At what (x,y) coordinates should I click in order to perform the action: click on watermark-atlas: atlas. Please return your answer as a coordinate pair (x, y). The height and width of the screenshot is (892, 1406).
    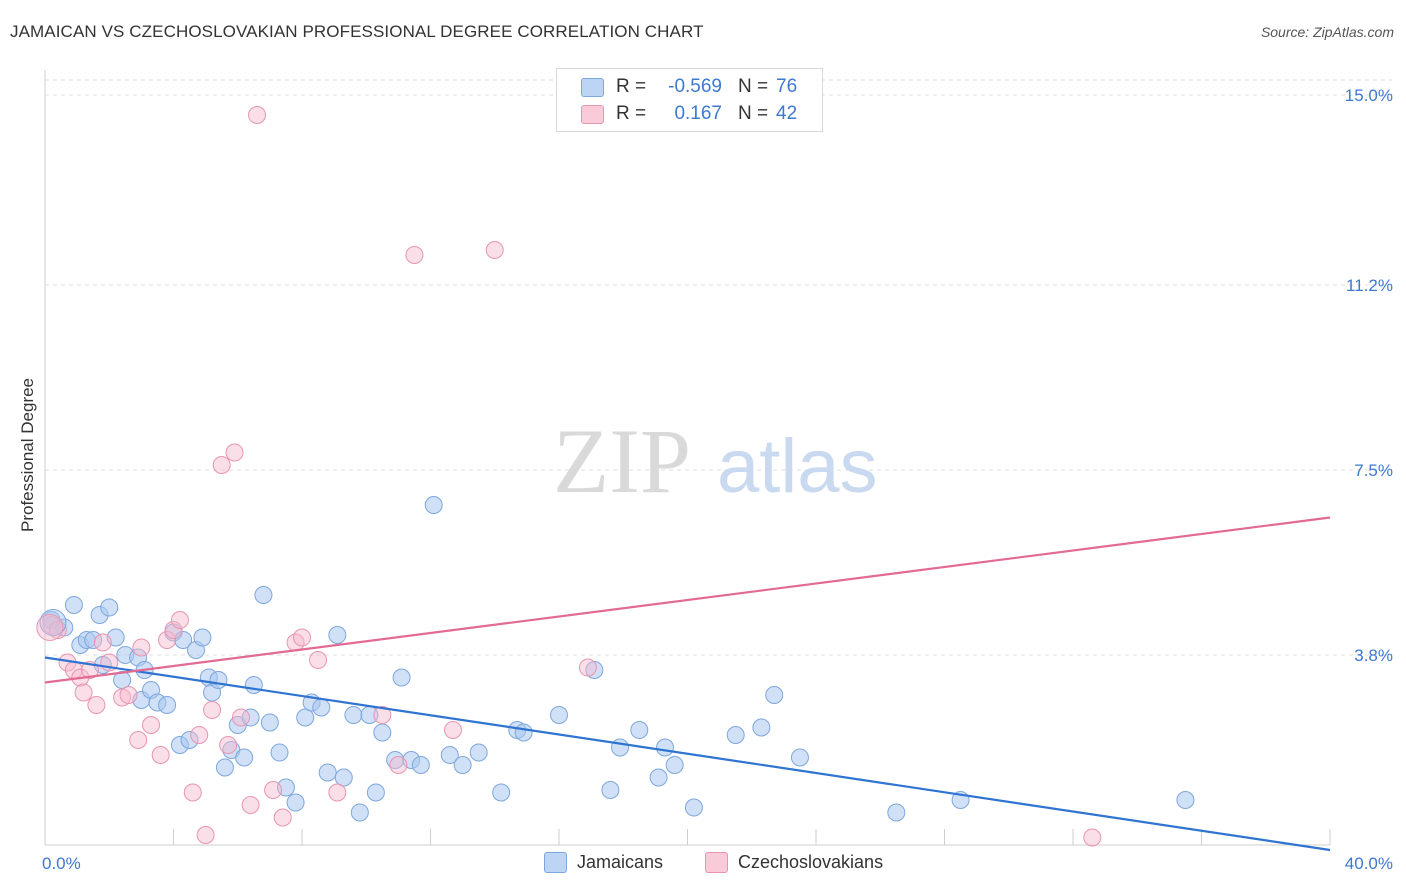
    Looking at the image, I should click on (797, 466).